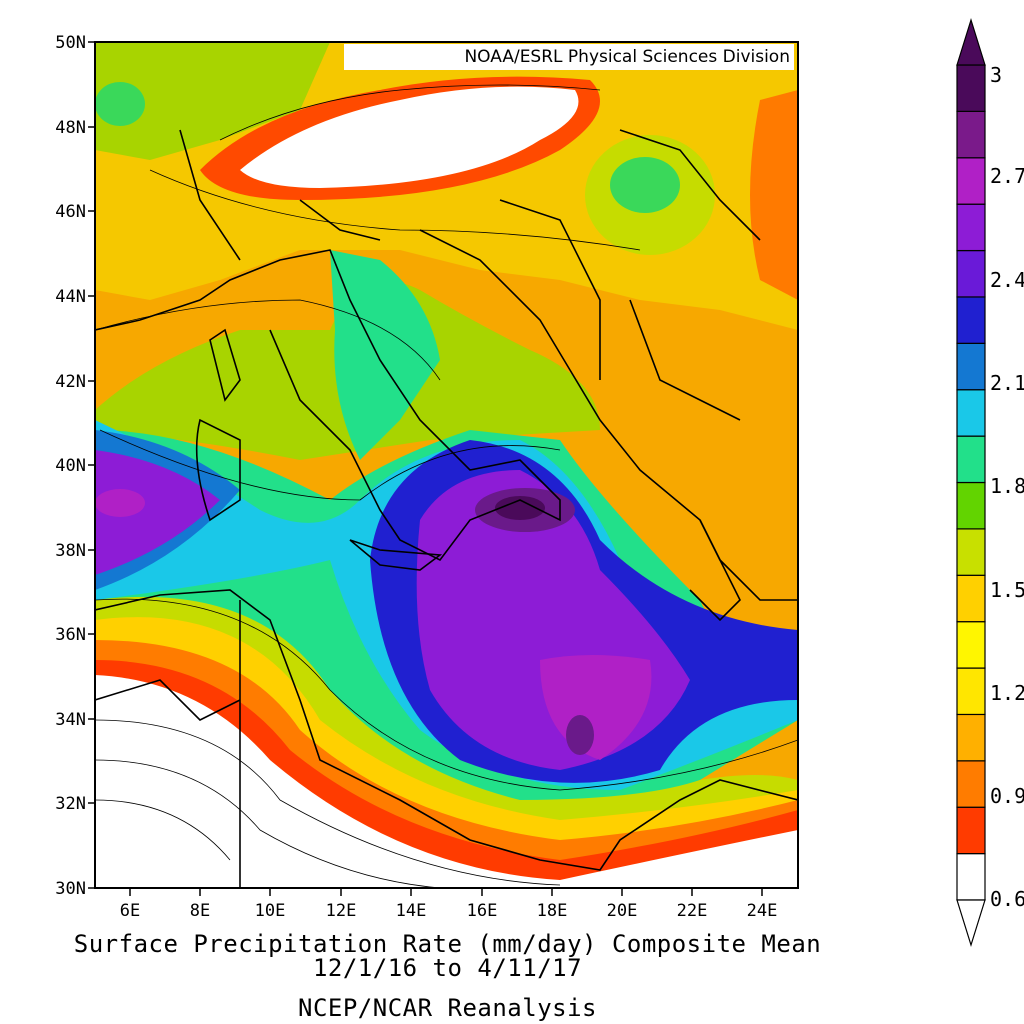 The height and width of the screenshot is (1024, 1024). What do you see at coordinates (341, 911) in the screenshot?
I see `lon-label: 12E` at bounding box center [341, 911].